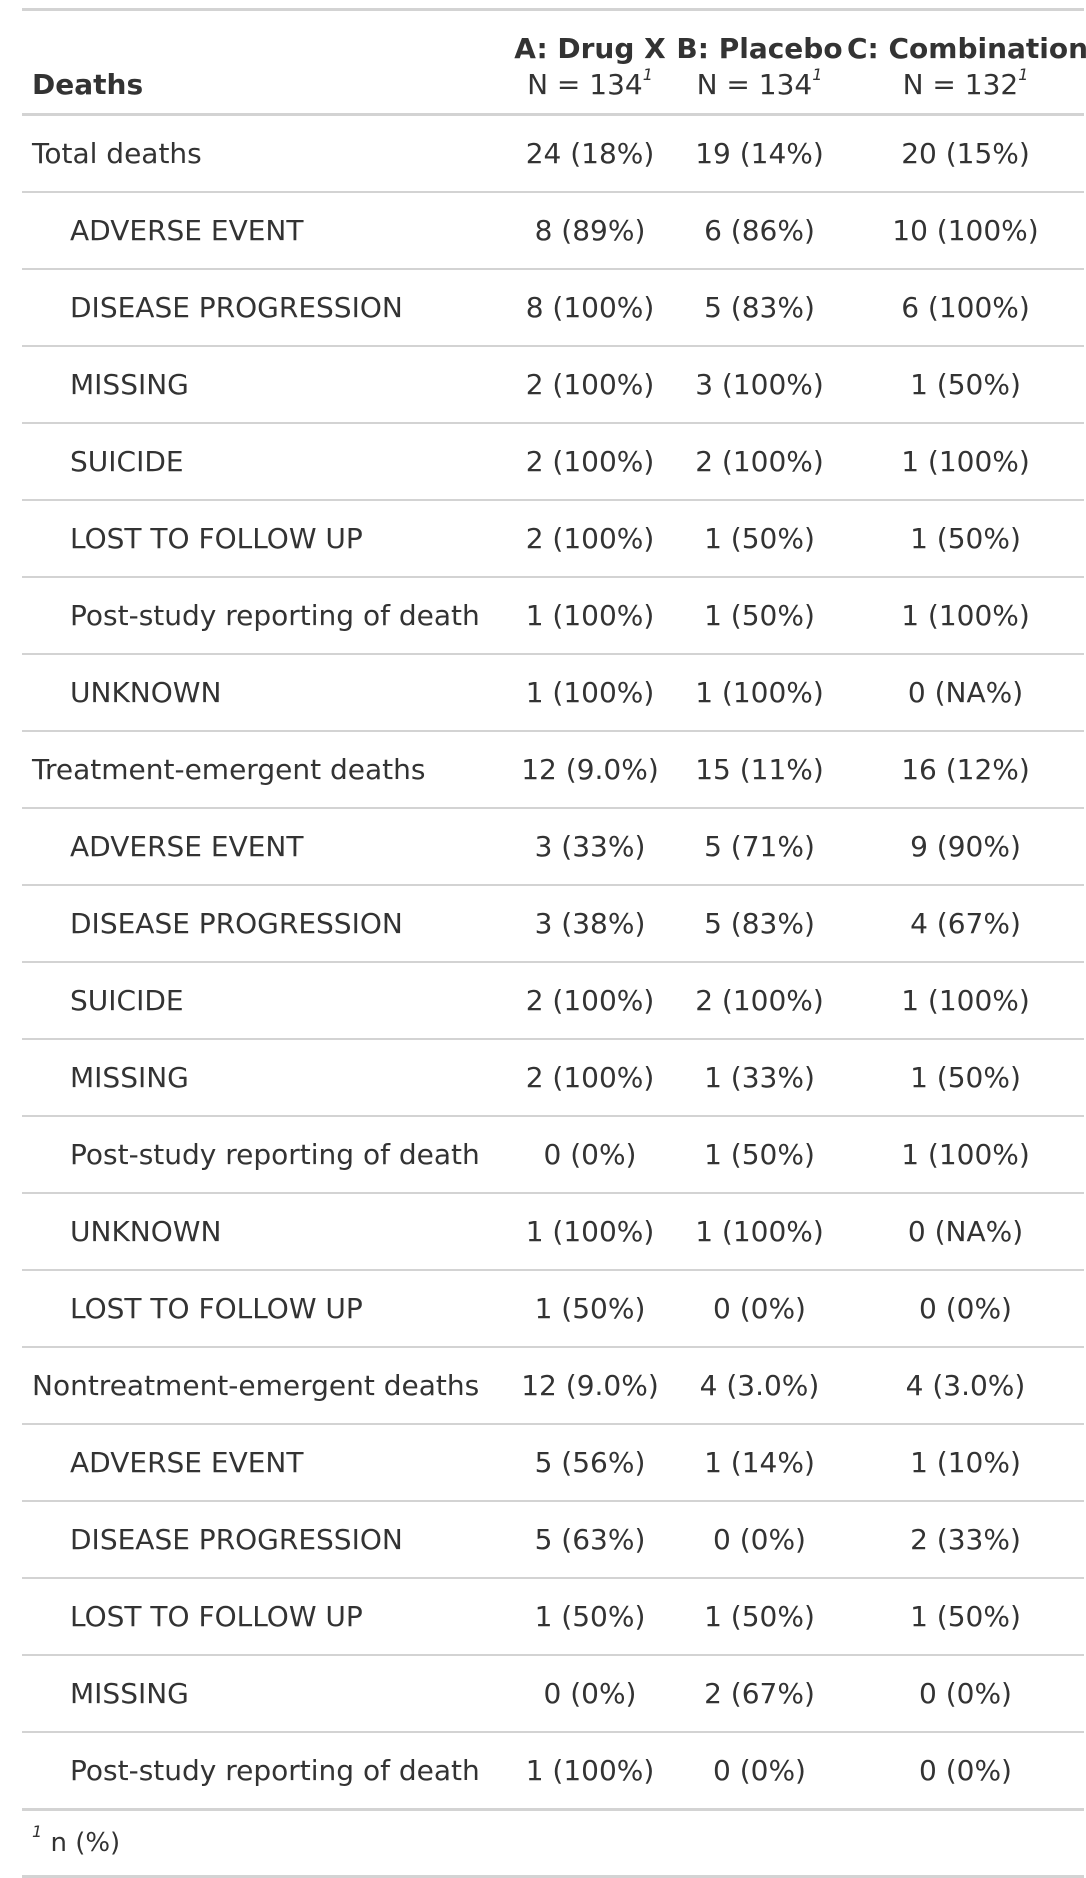 The width and height of the screenshot is (1086, 1878). I want to click on cell-combination: 9 (90%), so click(965, 847).